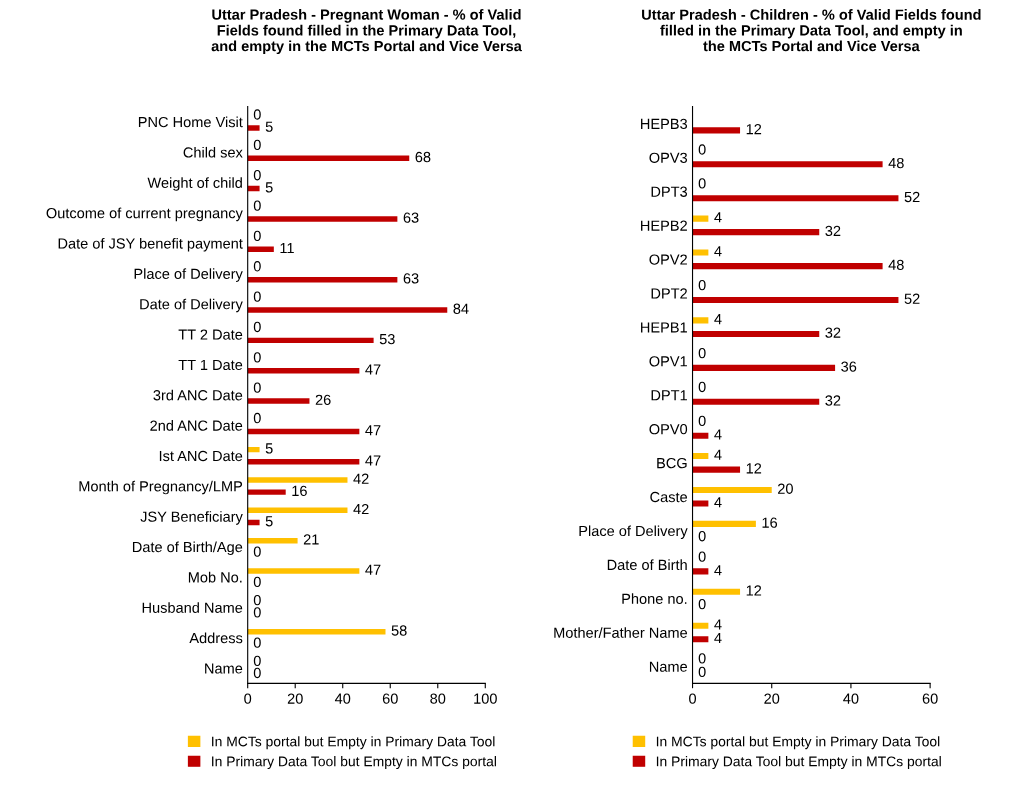 The height and width of the screenshot is (790, 1011). Describe the element at coordinates (399, 630) in the screenshot. I see `data-label: 58` at that location.